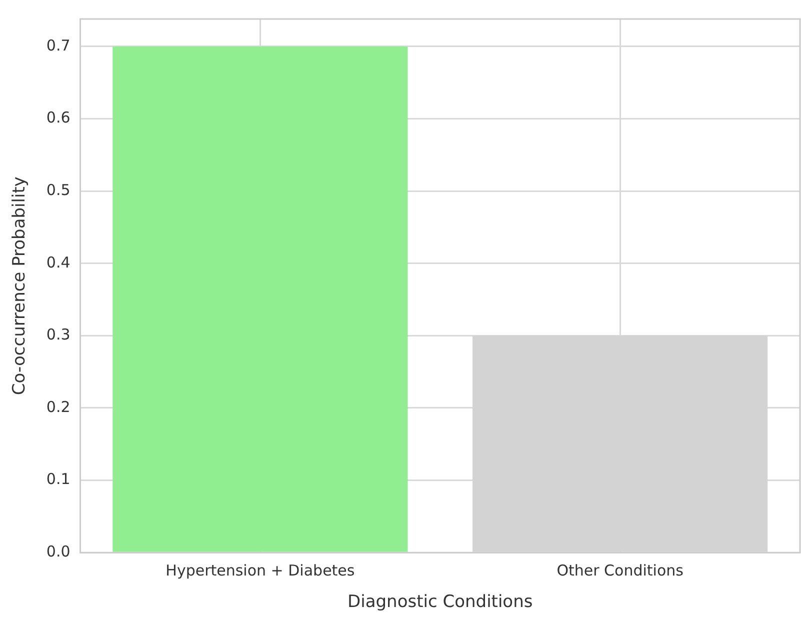 Image resolution: width=801 pixels, height=621 pixels. I want to click on y-tick-label: 0.7, so click(58, 45).